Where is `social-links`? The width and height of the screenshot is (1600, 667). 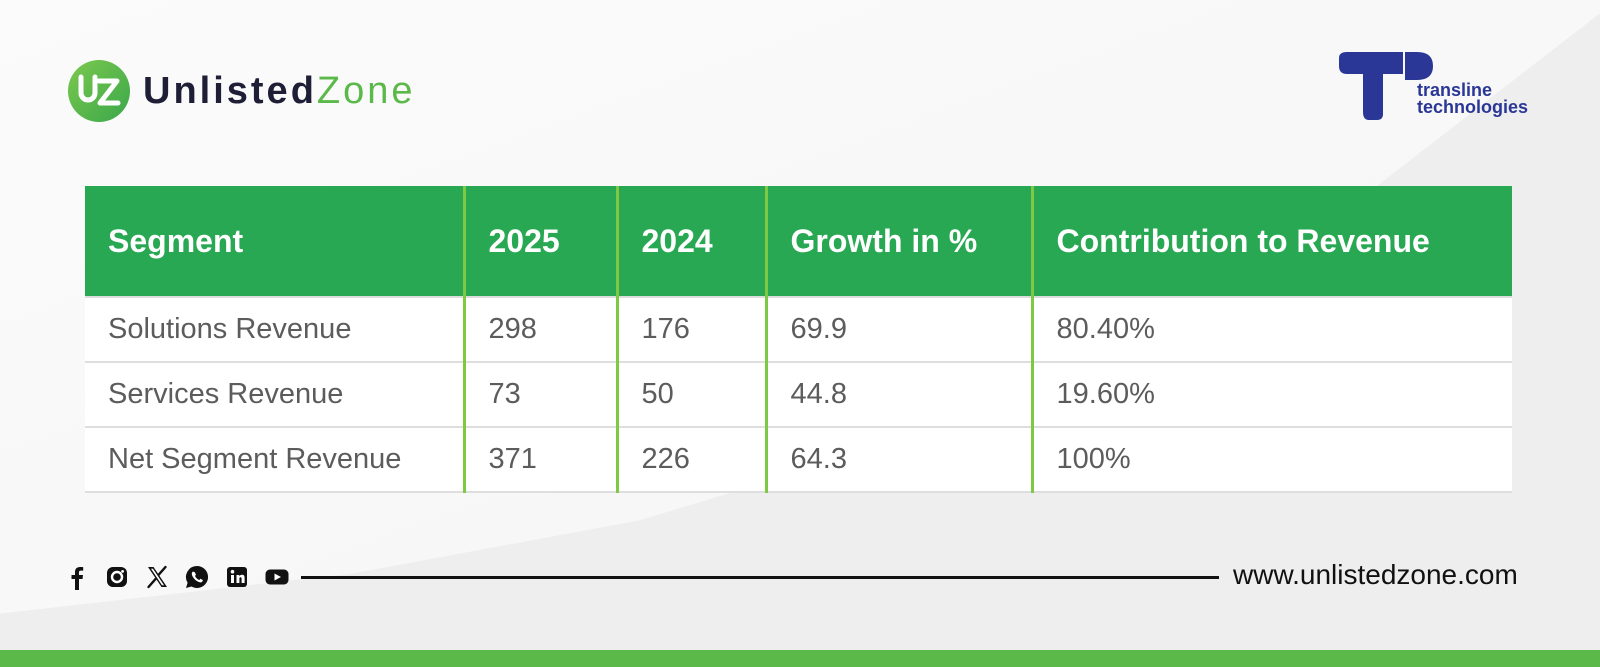
social-links is located at coordinates (183, 577).